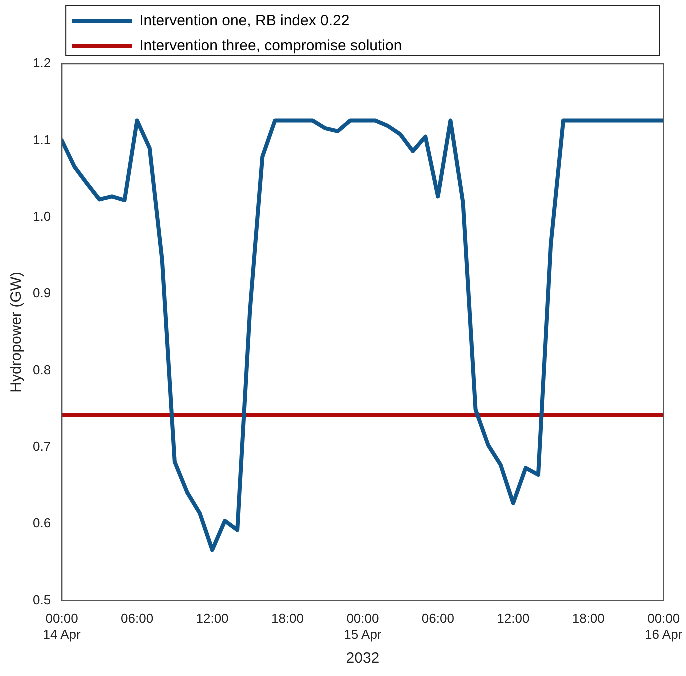  What do you see at coordinates (42, 140) in the screenshot?
I see `y-tick-label: 1.1` at bounding box center [42, 140].